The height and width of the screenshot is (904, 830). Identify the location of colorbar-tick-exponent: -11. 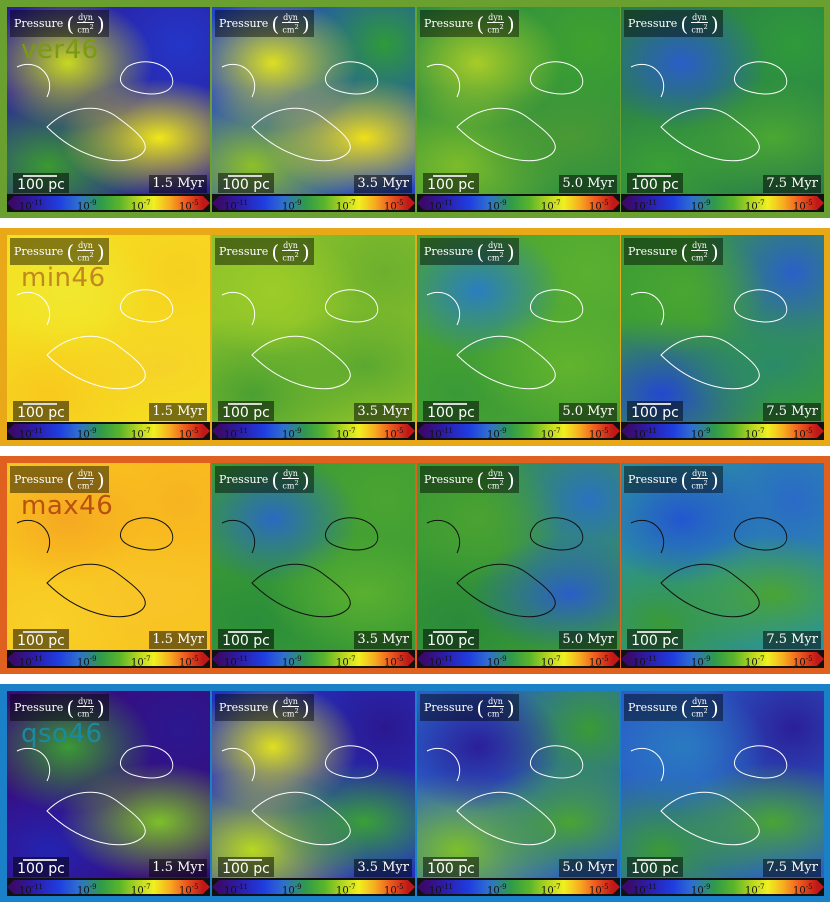
(37, 431).